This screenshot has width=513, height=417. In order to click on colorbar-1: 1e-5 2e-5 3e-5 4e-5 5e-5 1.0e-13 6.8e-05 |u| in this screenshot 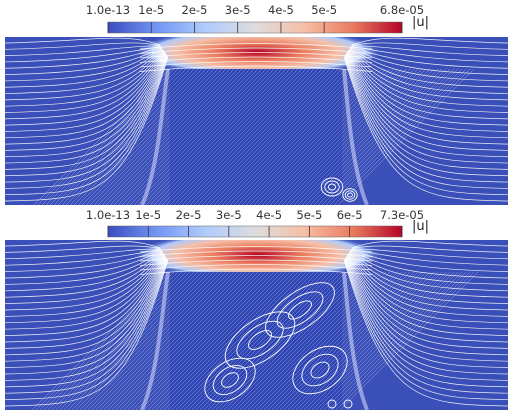, I will do `click(257, 18)`.